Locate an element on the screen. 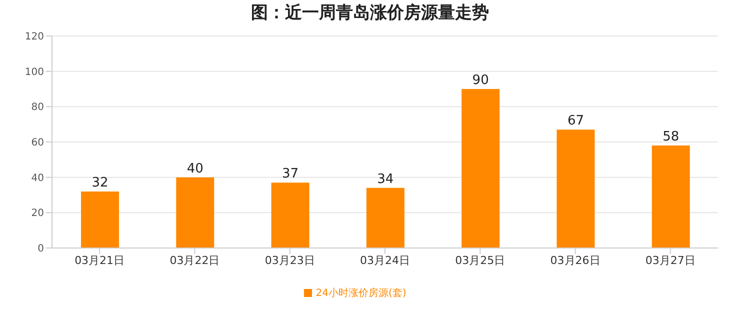 This screenshot has width=740, height=312. data-label: 34 is located at coordinates (385, 179).